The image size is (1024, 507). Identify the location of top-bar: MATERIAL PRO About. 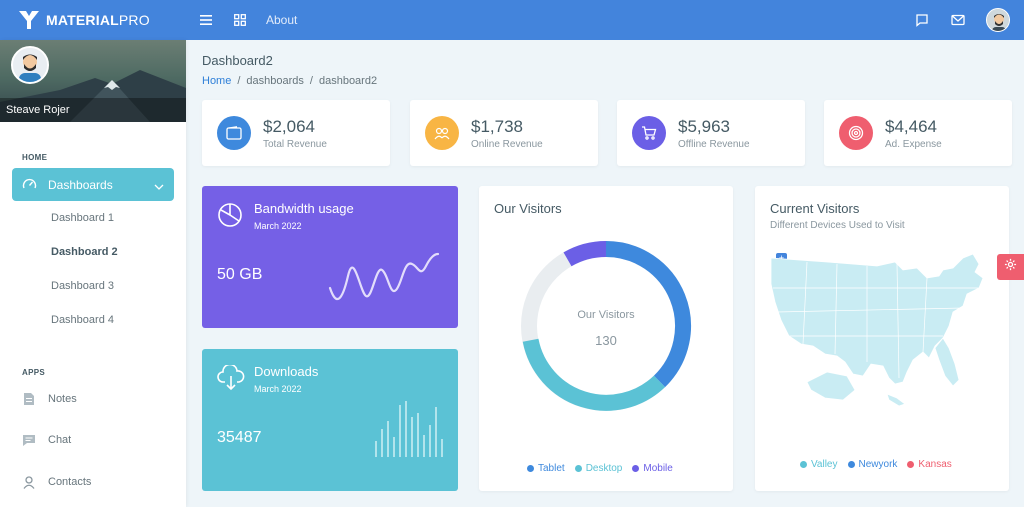
(512, 20).